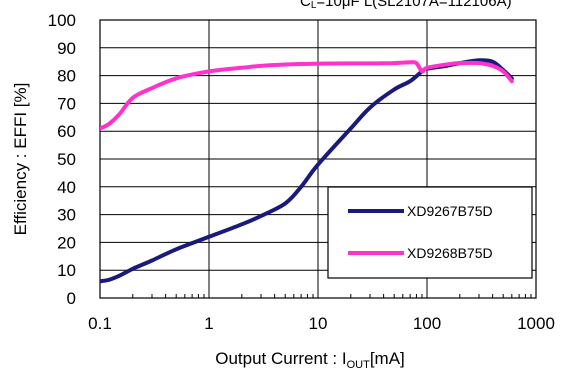 This screenshot has height=369, width=571. Describe the element at coordinates (66, 187) in the screenshot. I see `y-tick-label: 40` at that location.